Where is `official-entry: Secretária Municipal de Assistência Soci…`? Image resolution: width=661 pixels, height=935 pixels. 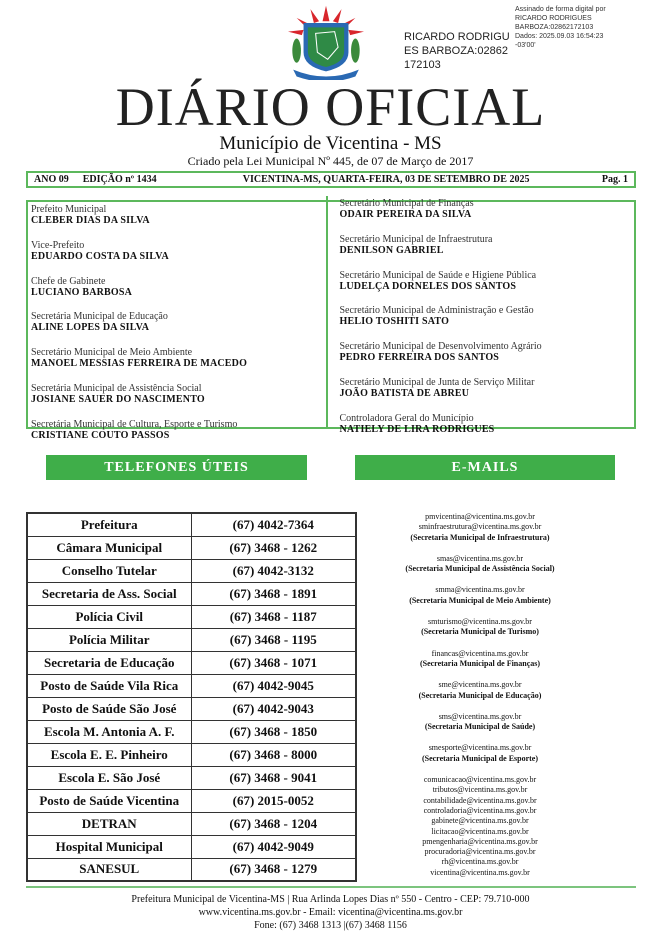 official-entry: Secretária Municipal de Assistência Soci… is located at coordinates (178, 401).